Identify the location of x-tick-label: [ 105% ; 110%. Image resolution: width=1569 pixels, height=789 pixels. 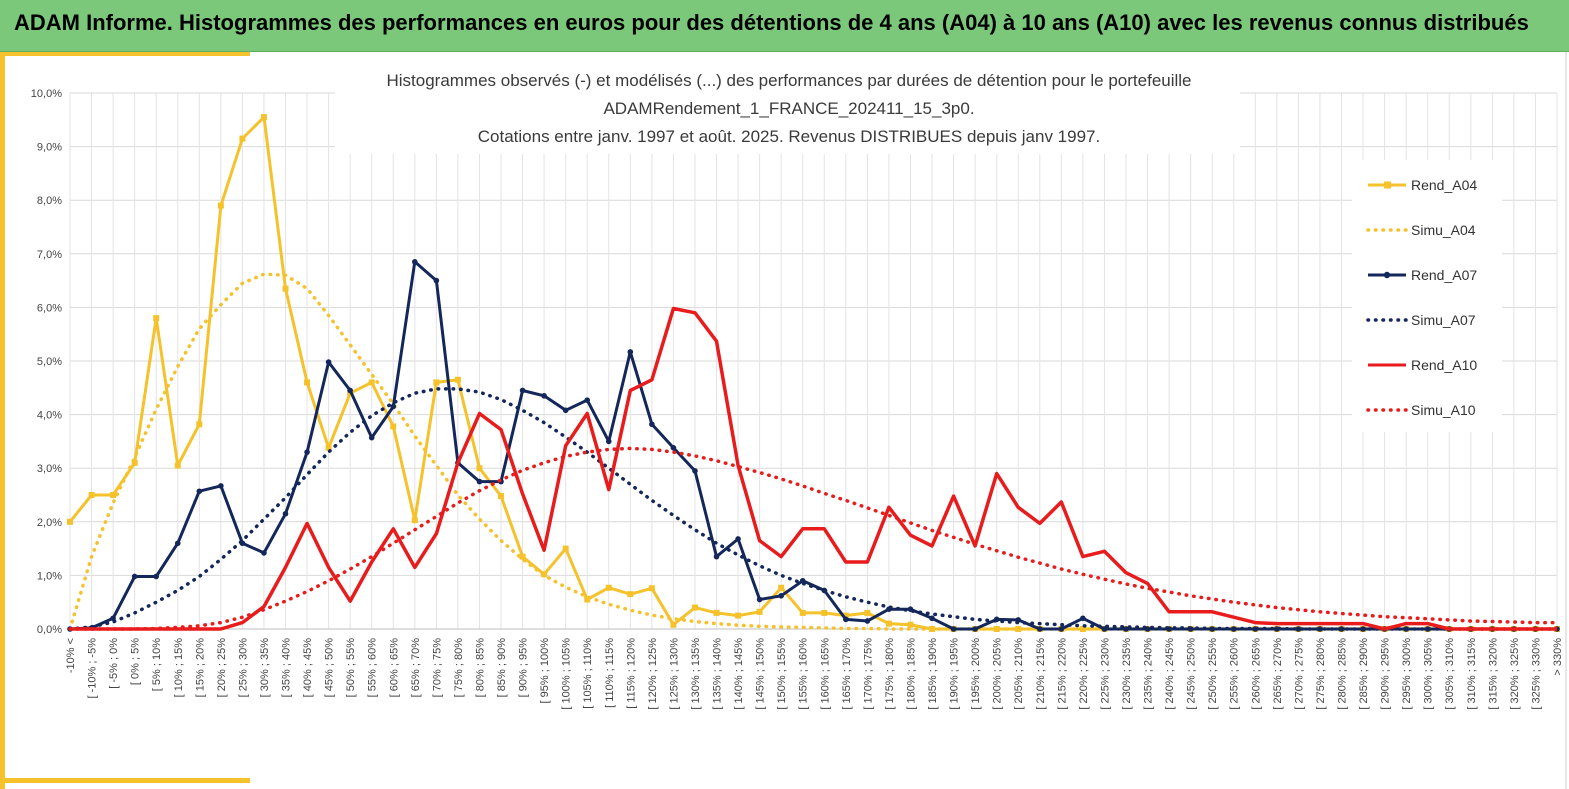
(588, 673).